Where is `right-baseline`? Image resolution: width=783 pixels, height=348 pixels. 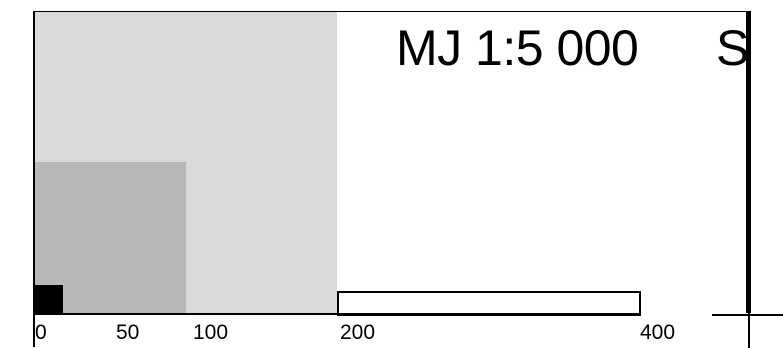
right-baseline is located at coordinates (747, 315).